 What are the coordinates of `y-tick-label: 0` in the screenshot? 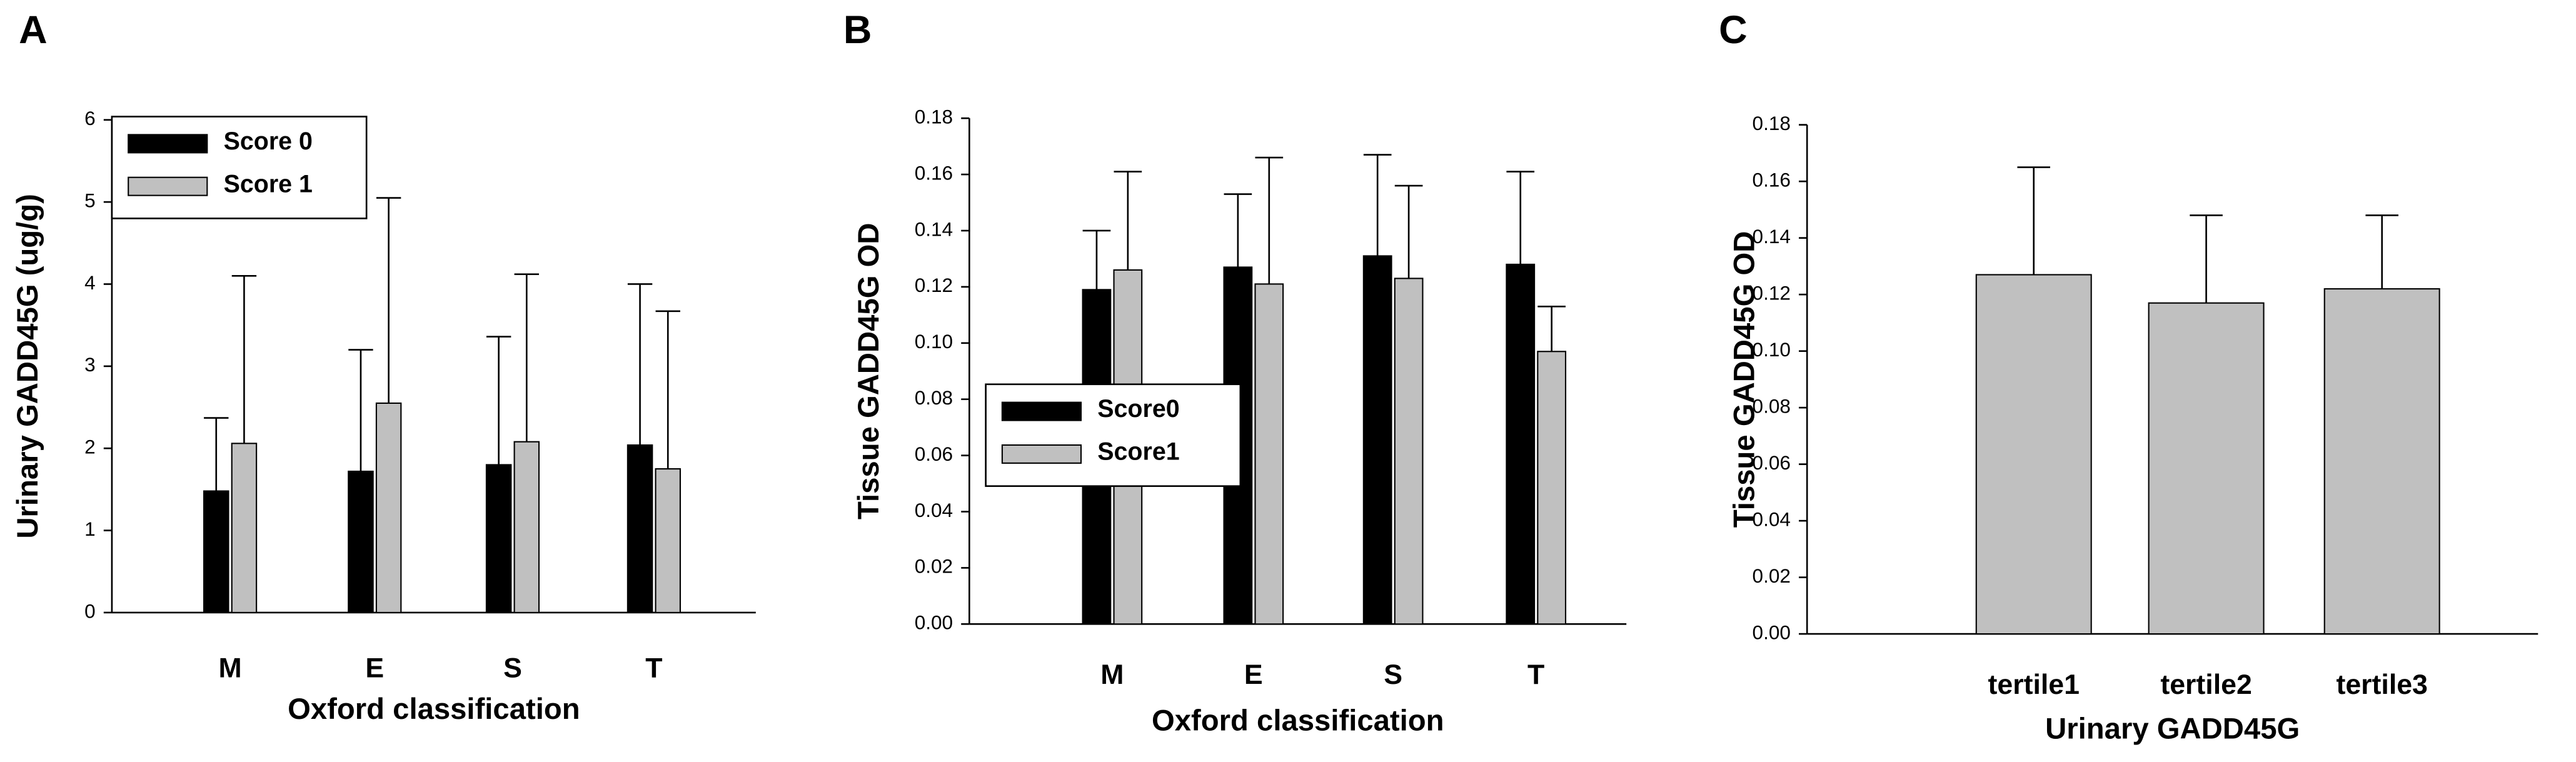 It's located at (90, 610).